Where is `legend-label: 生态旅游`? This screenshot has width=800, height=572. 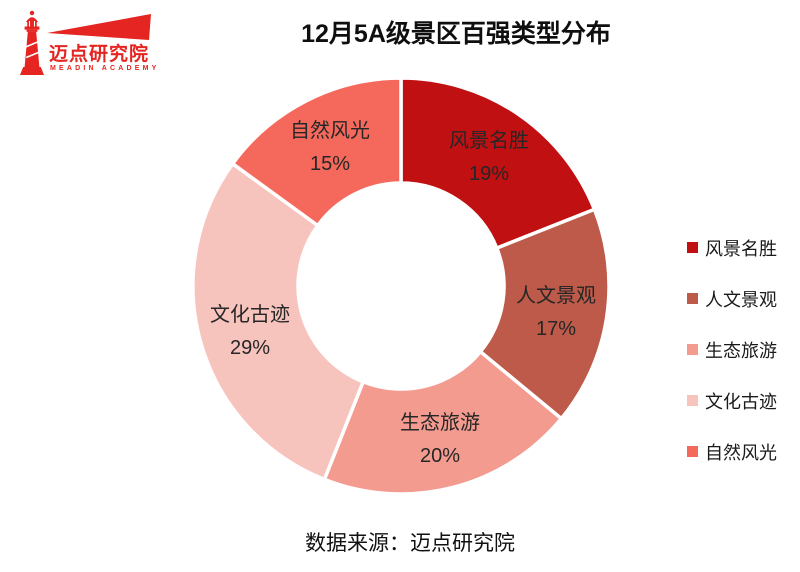 legend-label: 生态旅游 is located at coordinates (741, 350).